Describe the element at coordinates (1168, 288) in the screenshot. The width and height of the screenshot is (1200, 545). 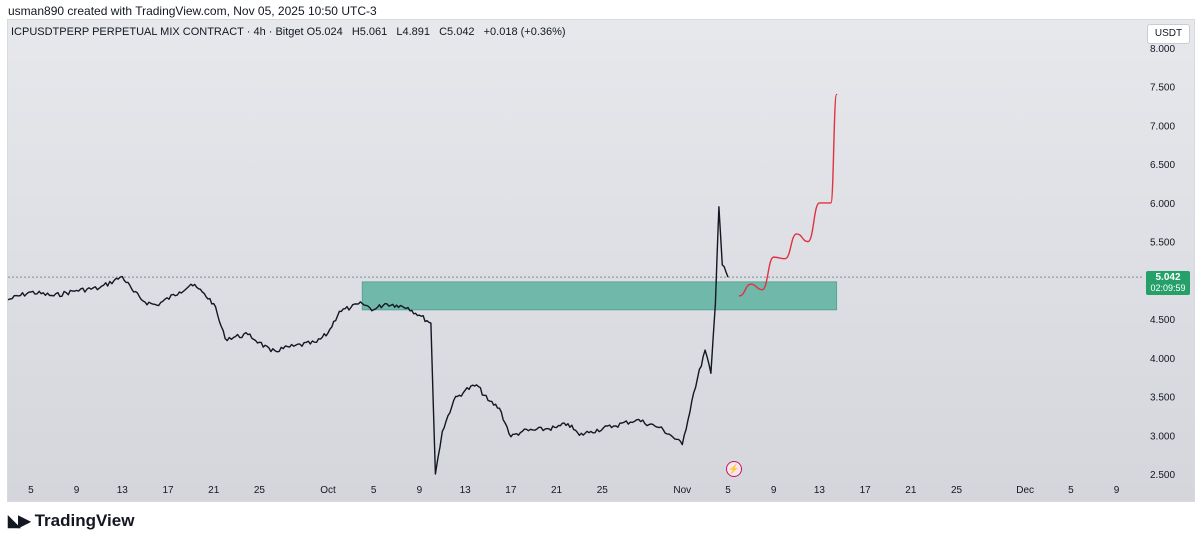
I see `candle-countdown: 02:09:59` at that location.